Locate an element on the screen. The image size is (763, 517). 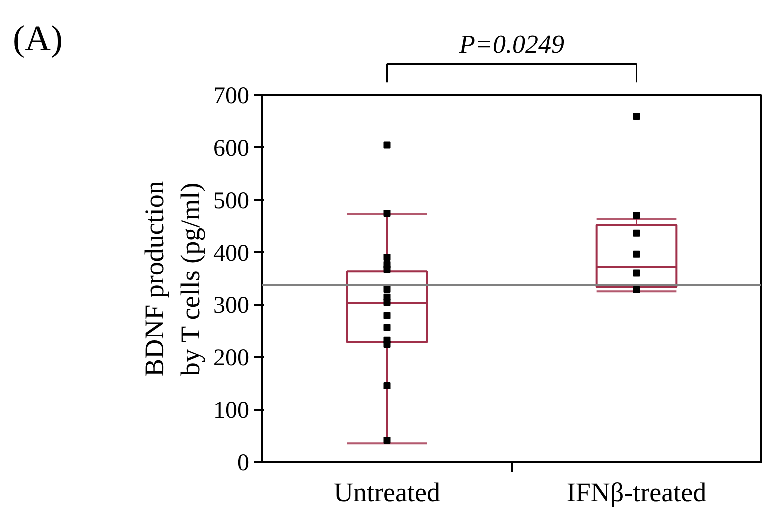
y-tick-label: 100 is located at coordinates (232, 411).